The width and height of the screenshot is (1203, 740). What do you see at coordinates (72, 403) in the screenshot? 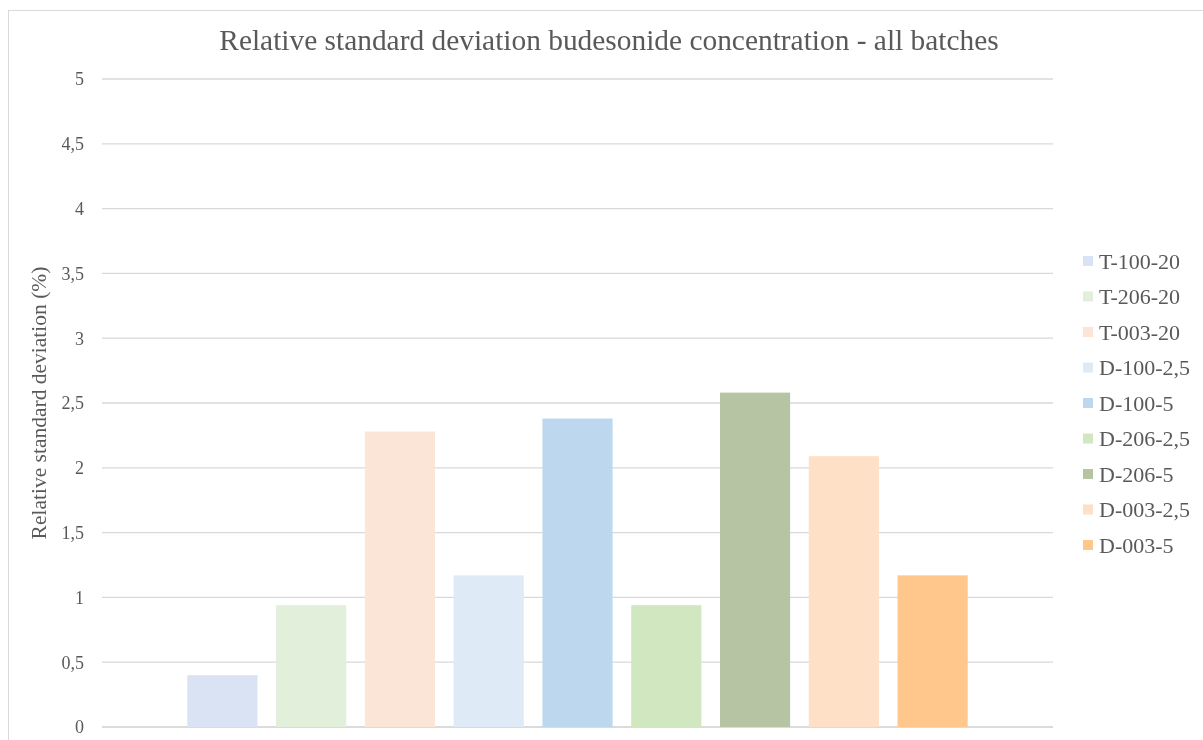
I see `y-tick-label: 2,5` at bounding box center [72, 403].